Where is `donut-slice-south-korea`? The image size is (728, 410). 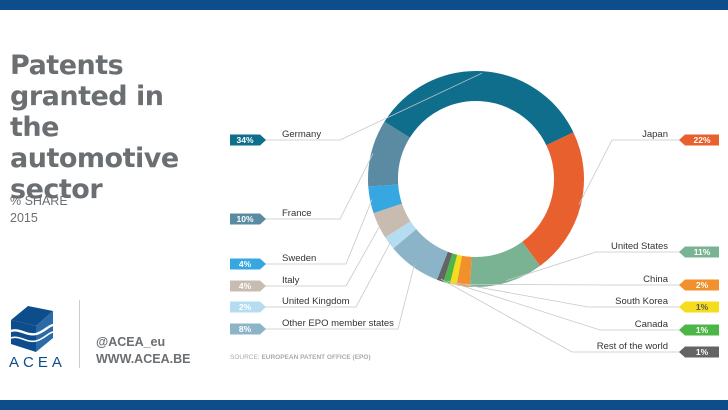
donut-slice-south-korea is located at coordinates (456, 270).